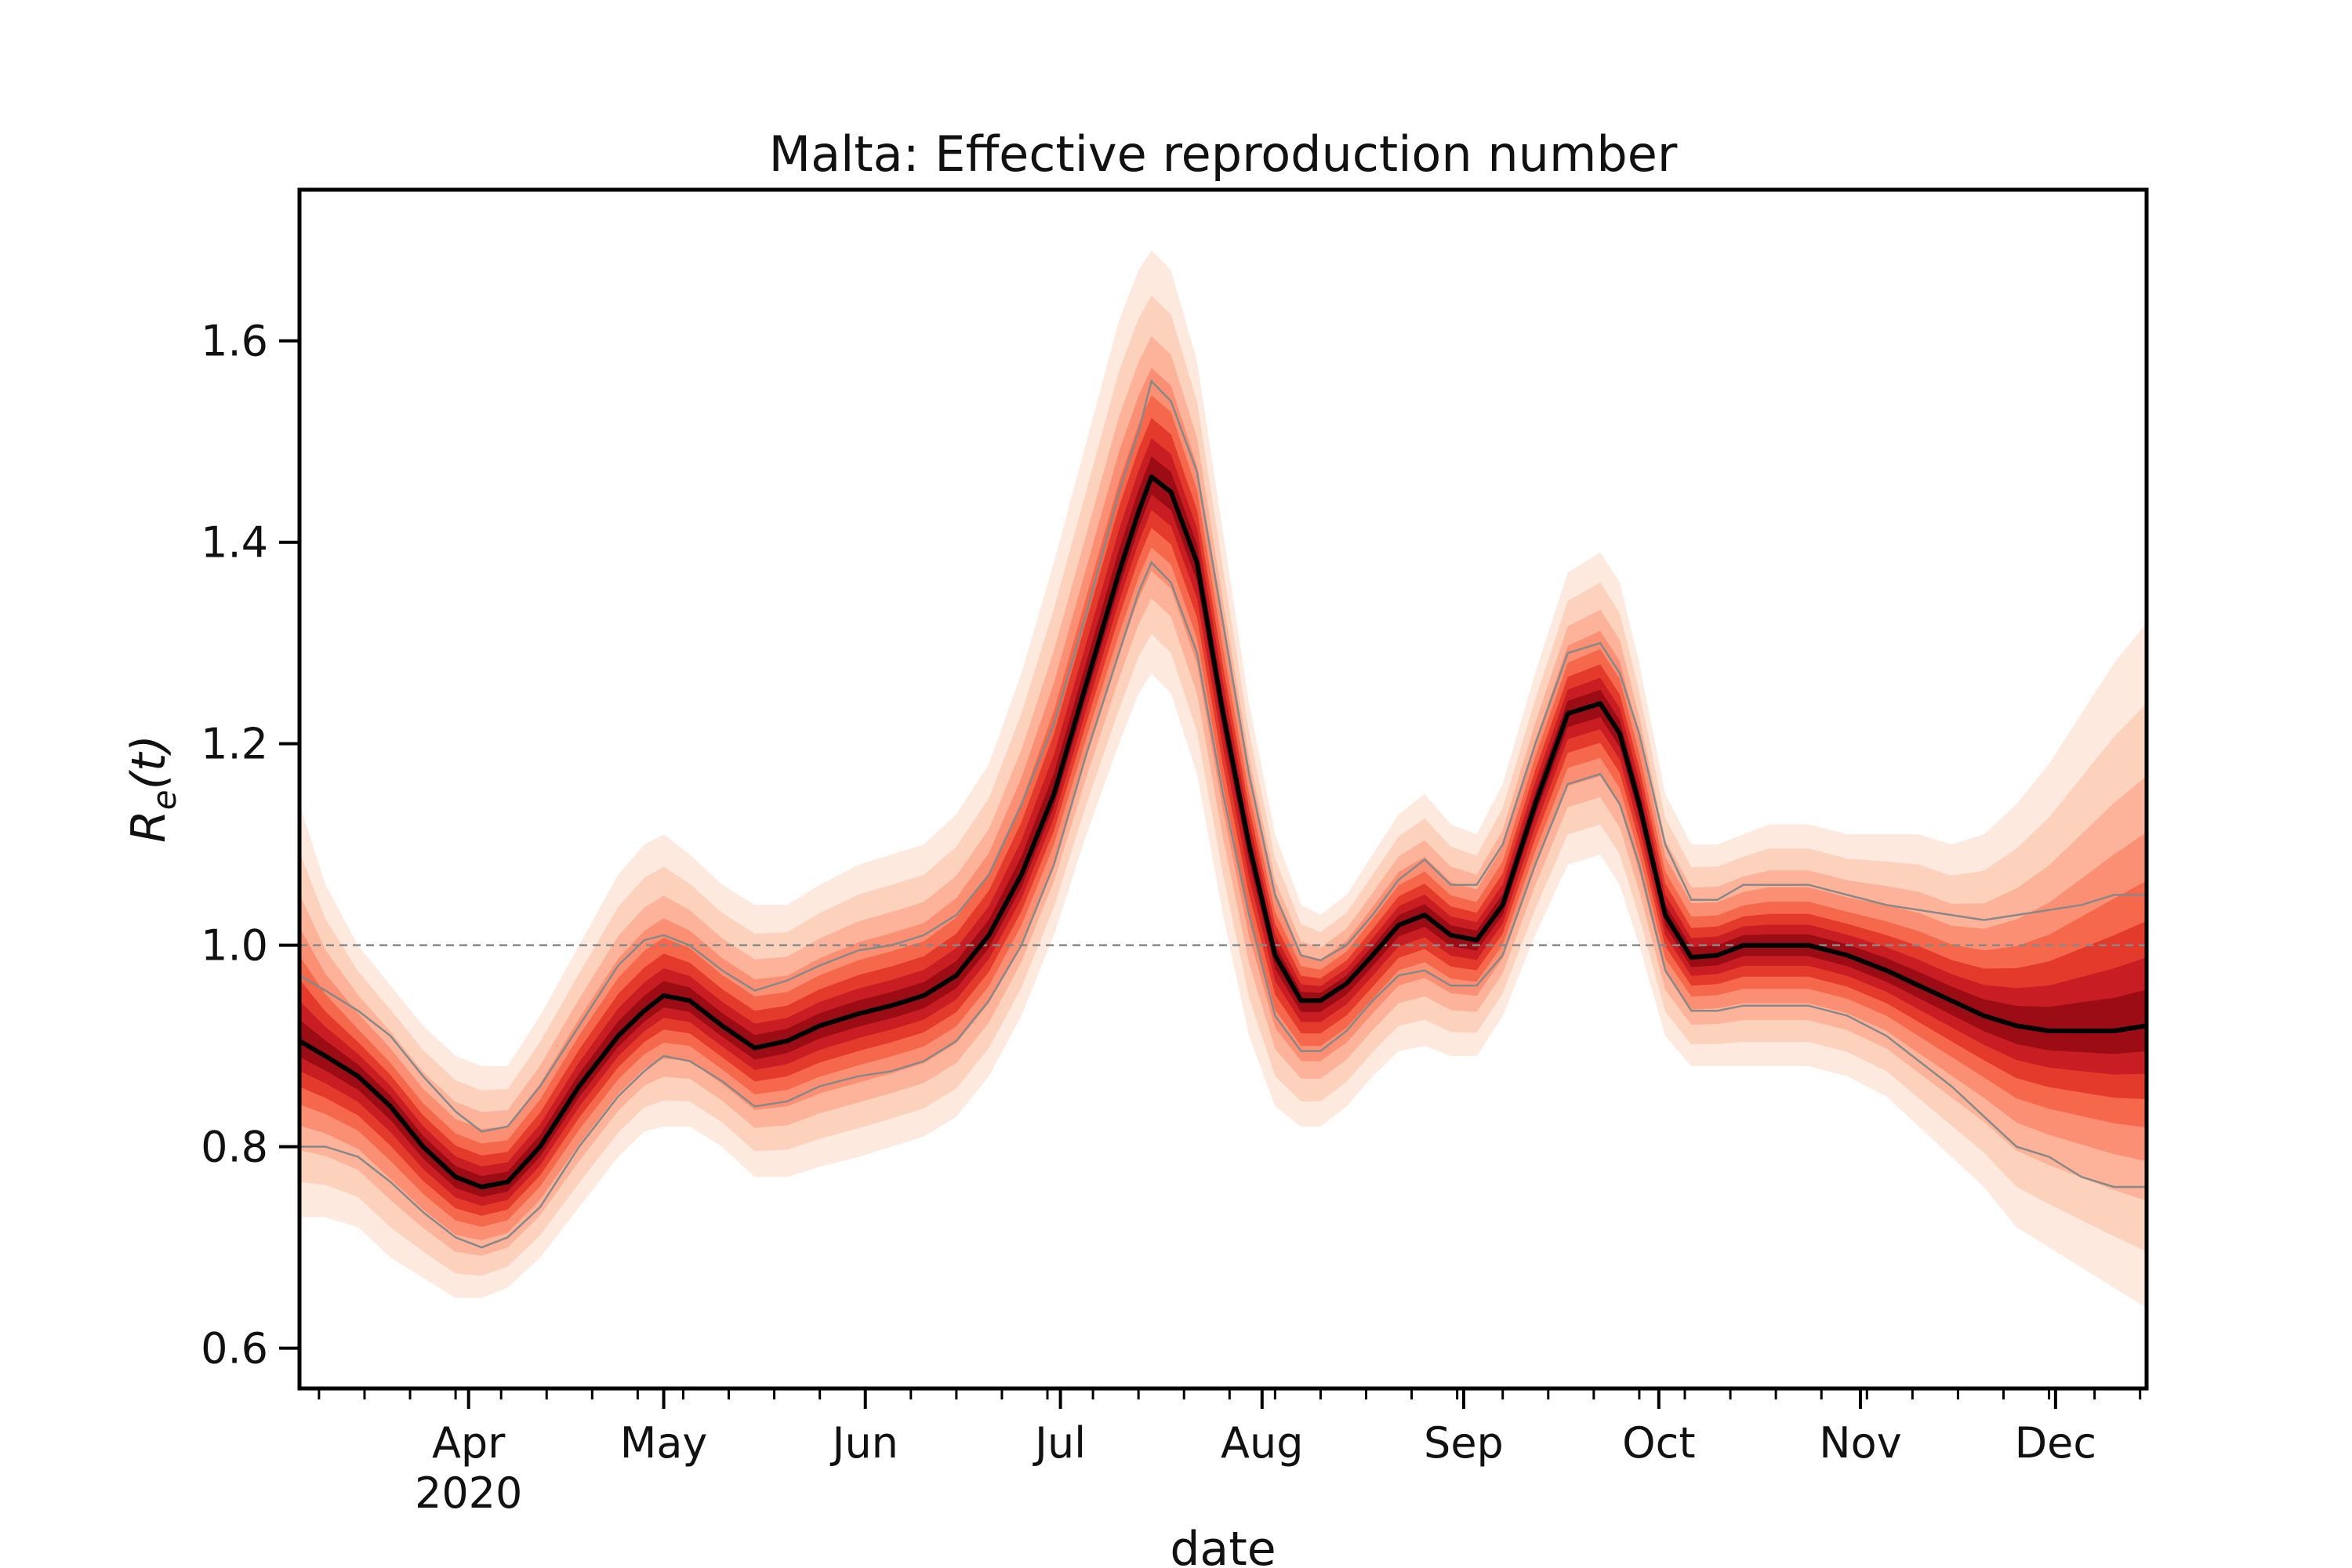 Image resolution: width=2352 pixels, height=1568 pixels. What do you see at coordinates (1860, 1443) in the screenshot?
I see `x-tick-label: Nov` at bounding box center [1860, 1443].